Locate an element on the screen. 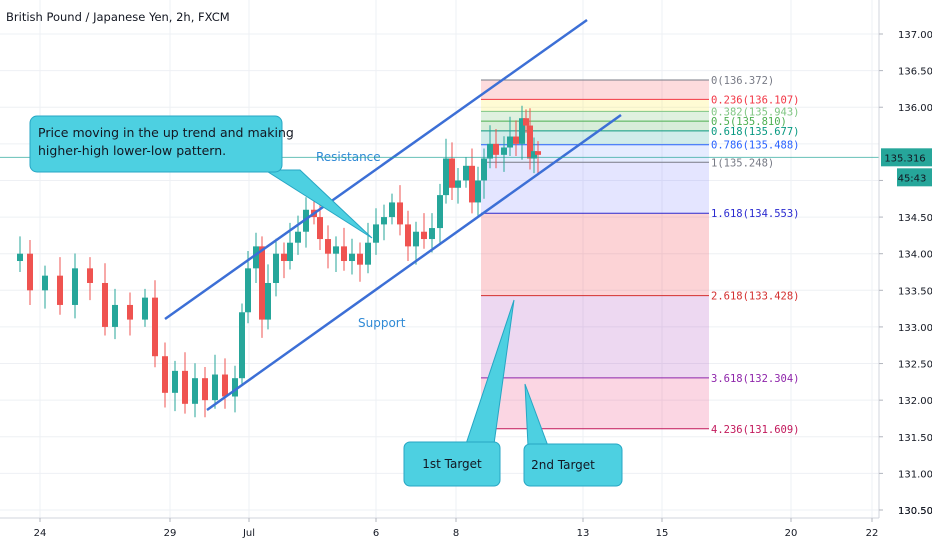 The width and height of the screenshot is (932, 554). target2-label: 2nd Target is located at coordinates (563, 465).